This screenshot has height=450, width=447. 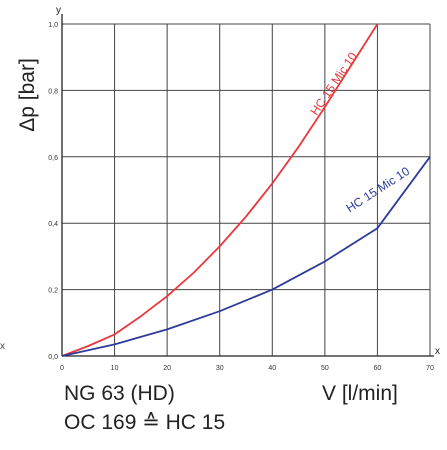 What do you see at coordinates (272, 368) in the screenshot?
I see `x-tick-label: 40` at bounding box center [272, 368].